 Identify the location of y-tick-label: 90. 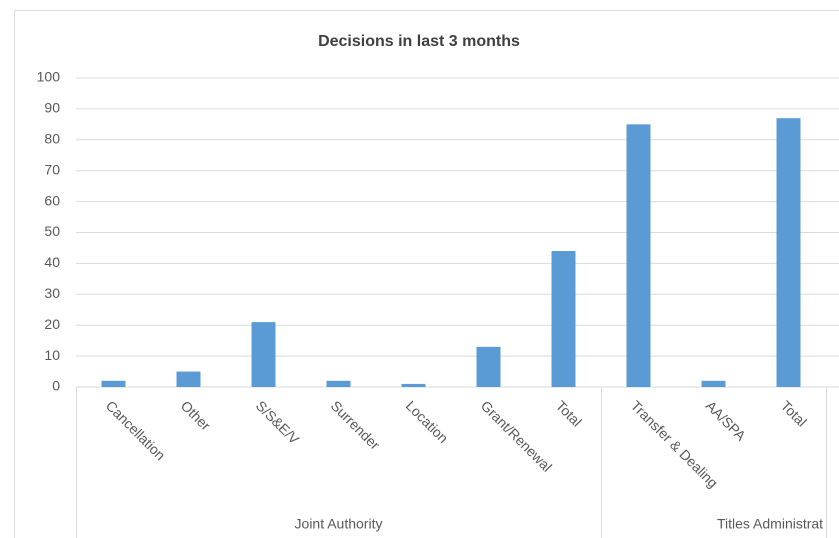
(52, 108).